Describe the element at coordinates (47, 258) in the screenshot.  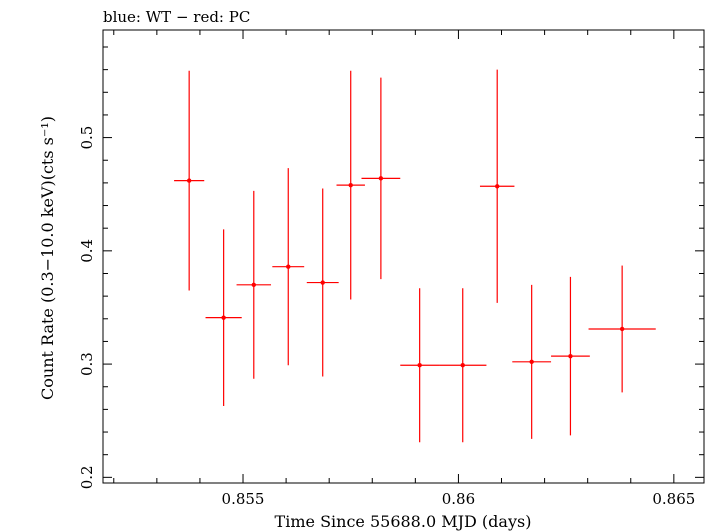
I see `y-axis-label: Count Rate (0.3−10.0 keV)(cts s⁻¹)` at that location.